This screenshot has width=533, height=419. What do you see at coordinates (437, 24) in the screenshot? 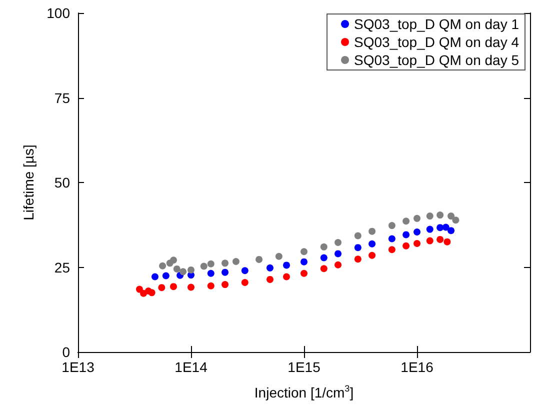
I see `legend-label: SQ03_top_D QM on day 1` at bounding box center [437, 24].